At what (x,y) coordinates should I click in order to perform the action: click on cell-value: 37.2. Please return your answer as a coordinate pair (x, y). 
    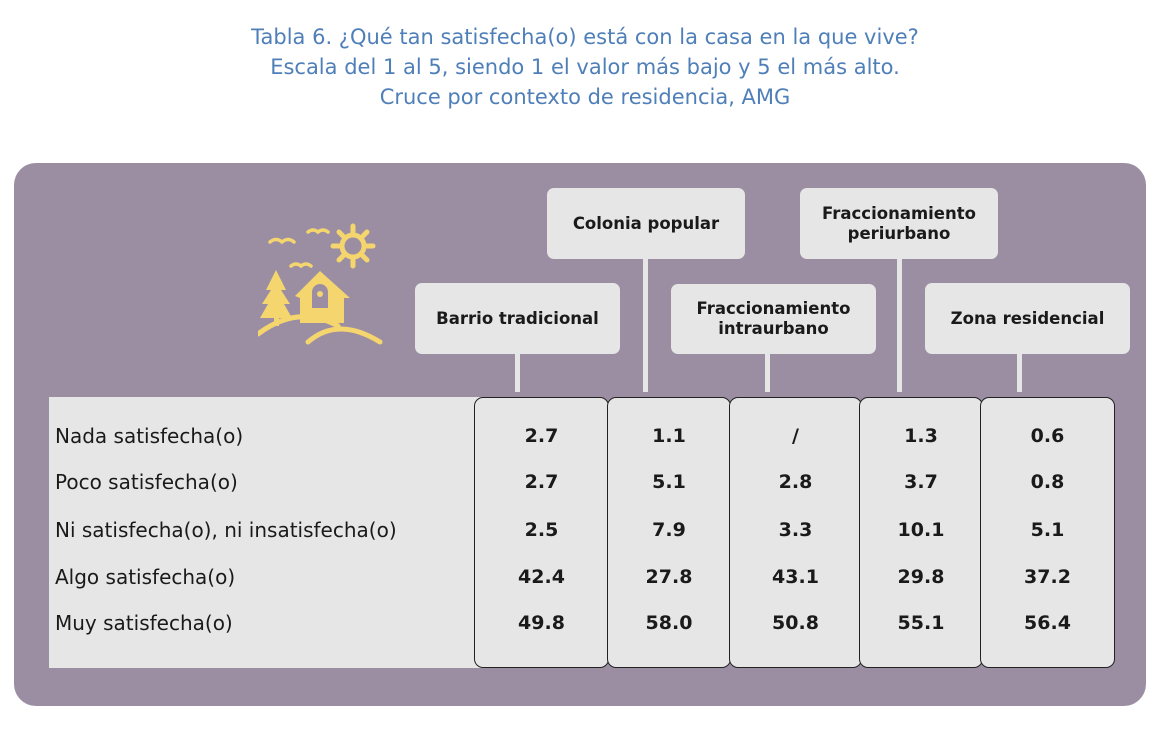
    Looking at the image, I should click on (1047, 577).